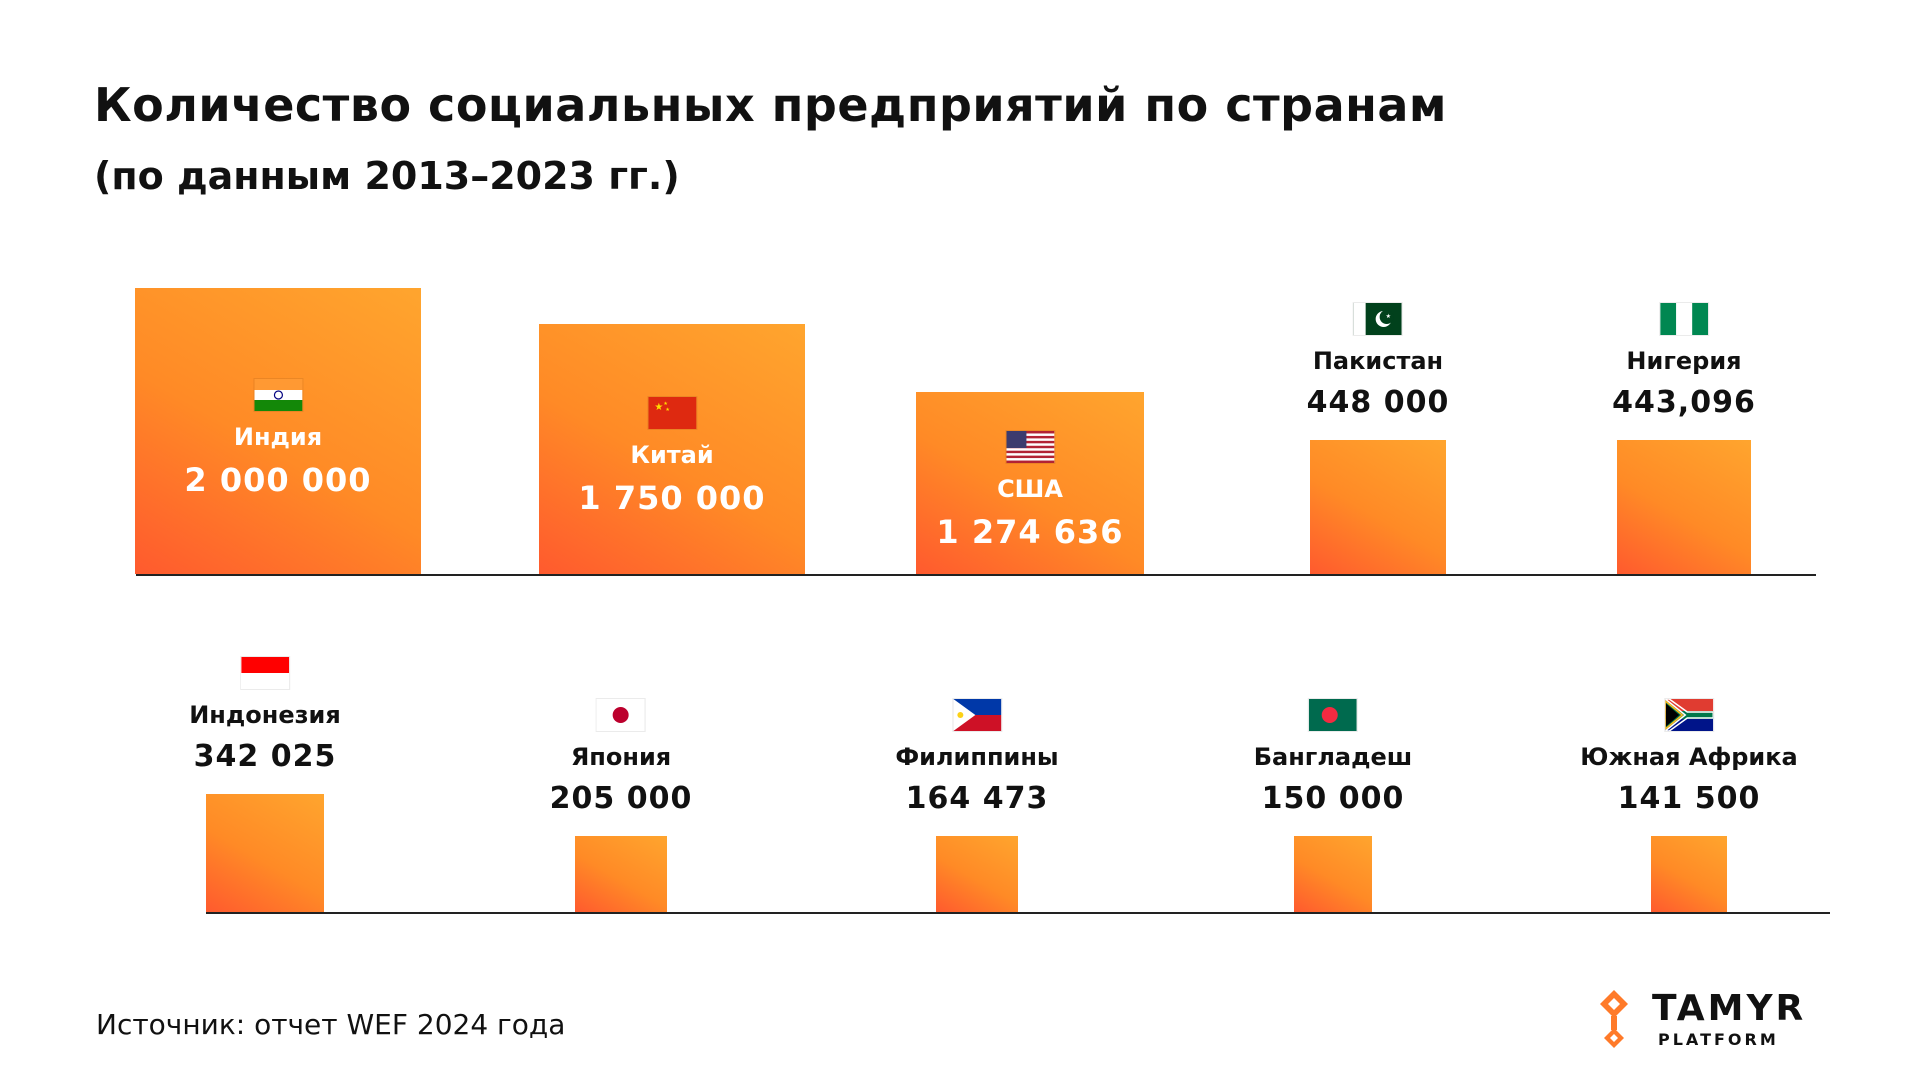 This screenshot has height=1080, width=1920. I want to click on category-label: Индонезия, so click(265, 715).